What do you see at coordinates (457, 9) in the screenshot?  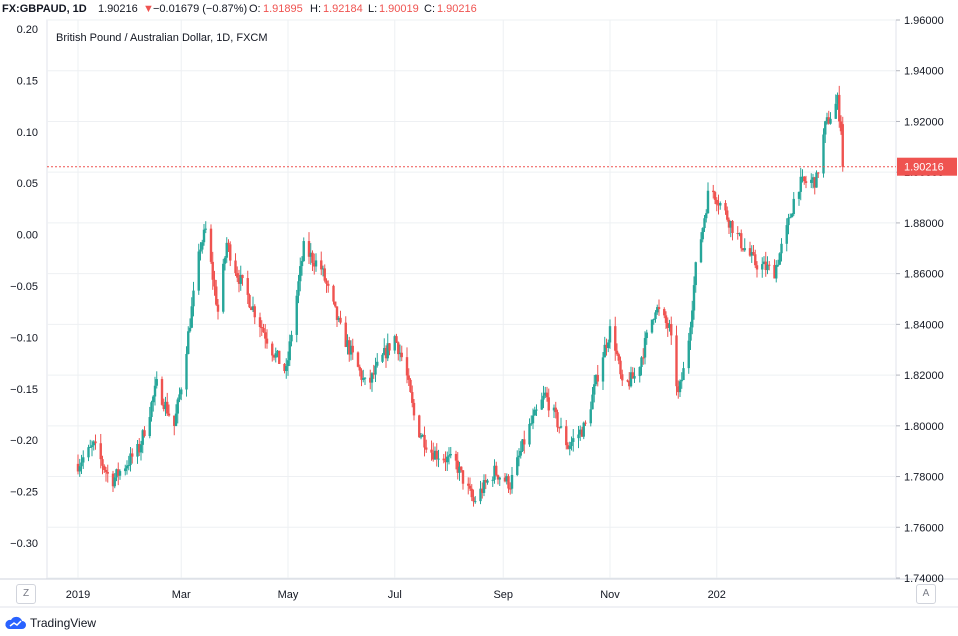 I see `close-value: 1.90216` at bounding box center [457, 9].